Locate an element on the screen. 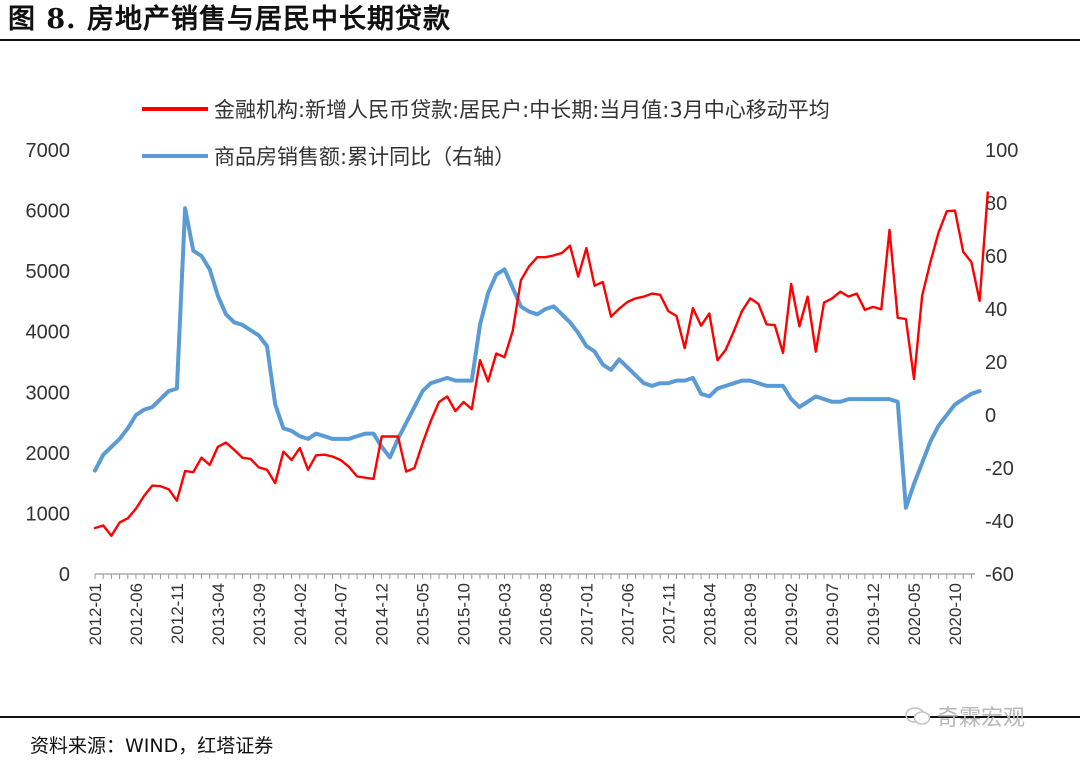 Image resolution: width=1080 pixels, height=762 pixels. left-axis-tick-label: 4000 is located at coordinates (48, 333).